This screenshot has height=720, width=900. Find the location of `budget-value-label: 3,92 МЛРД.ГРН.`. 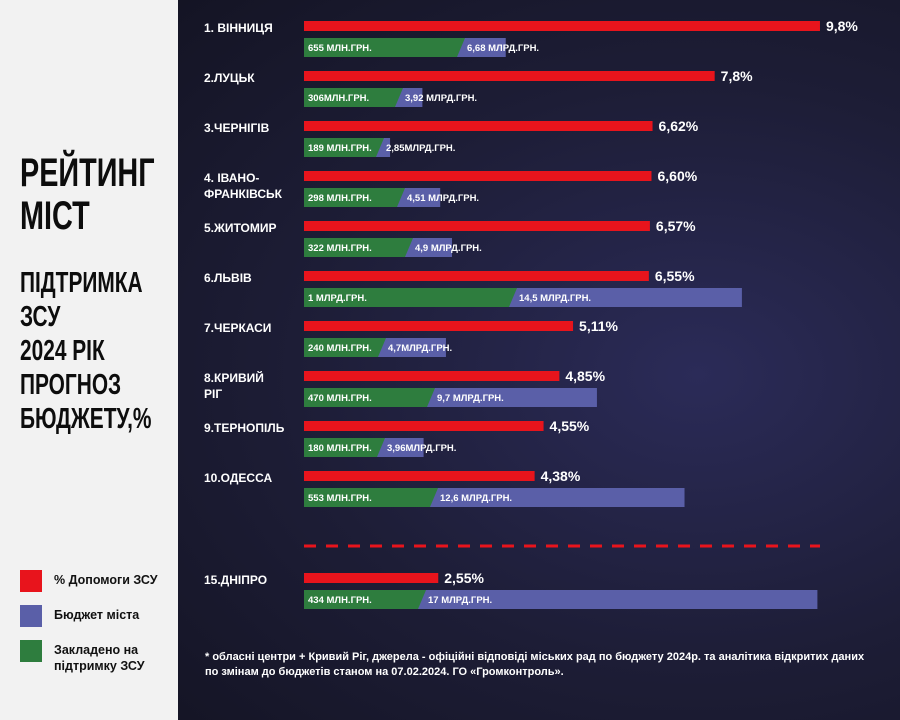

budget-value-label: 3,92 МЛРД.ГРН. is located at coordinates (441, 98).